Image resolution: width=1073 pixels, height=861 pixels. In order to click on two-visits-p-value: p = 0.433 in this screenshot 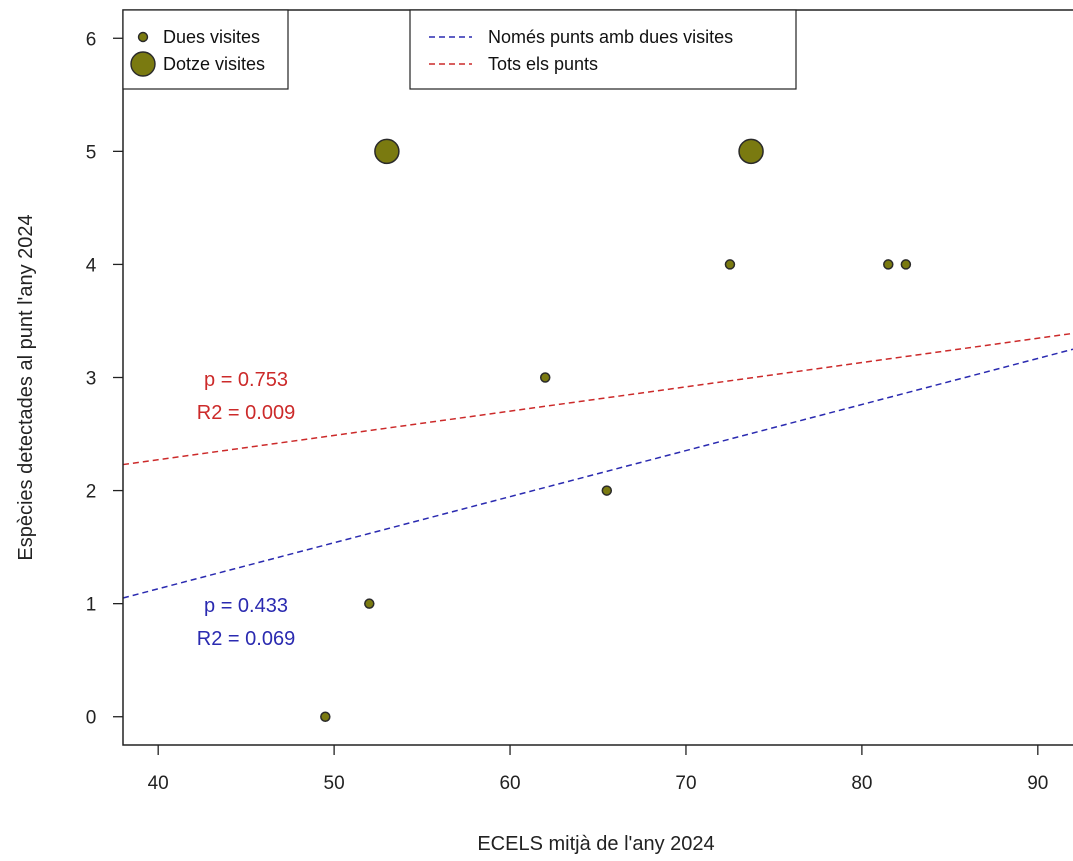, I will do `click(246, 606)`.